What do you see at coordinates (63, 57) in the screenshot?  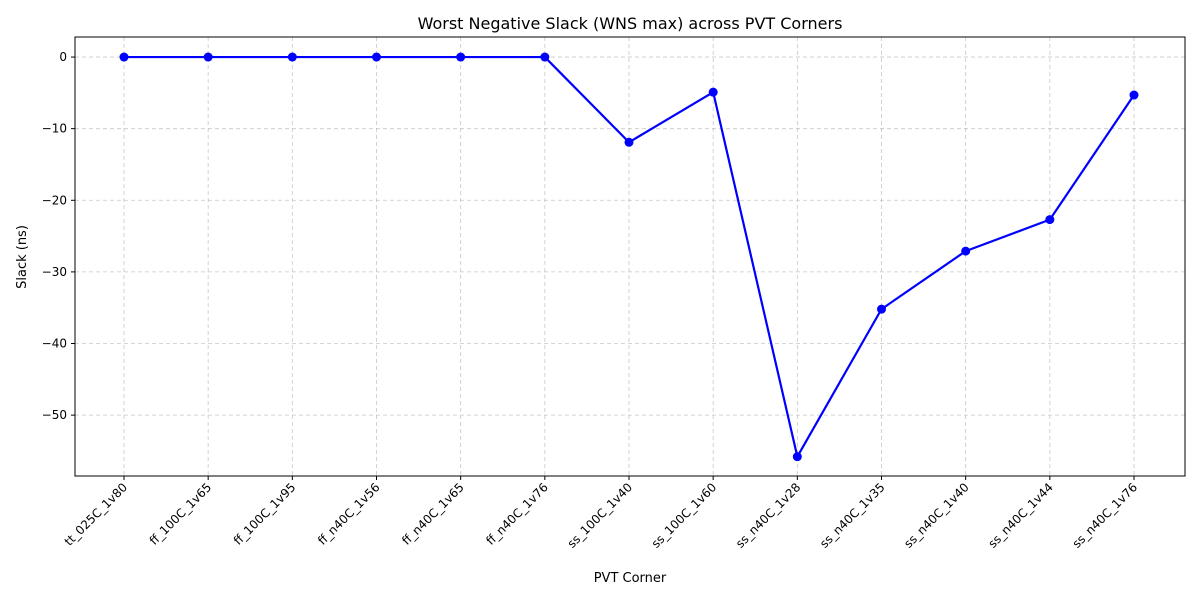 I see `y-tick-label: 0` at bounding box center [63, 57].